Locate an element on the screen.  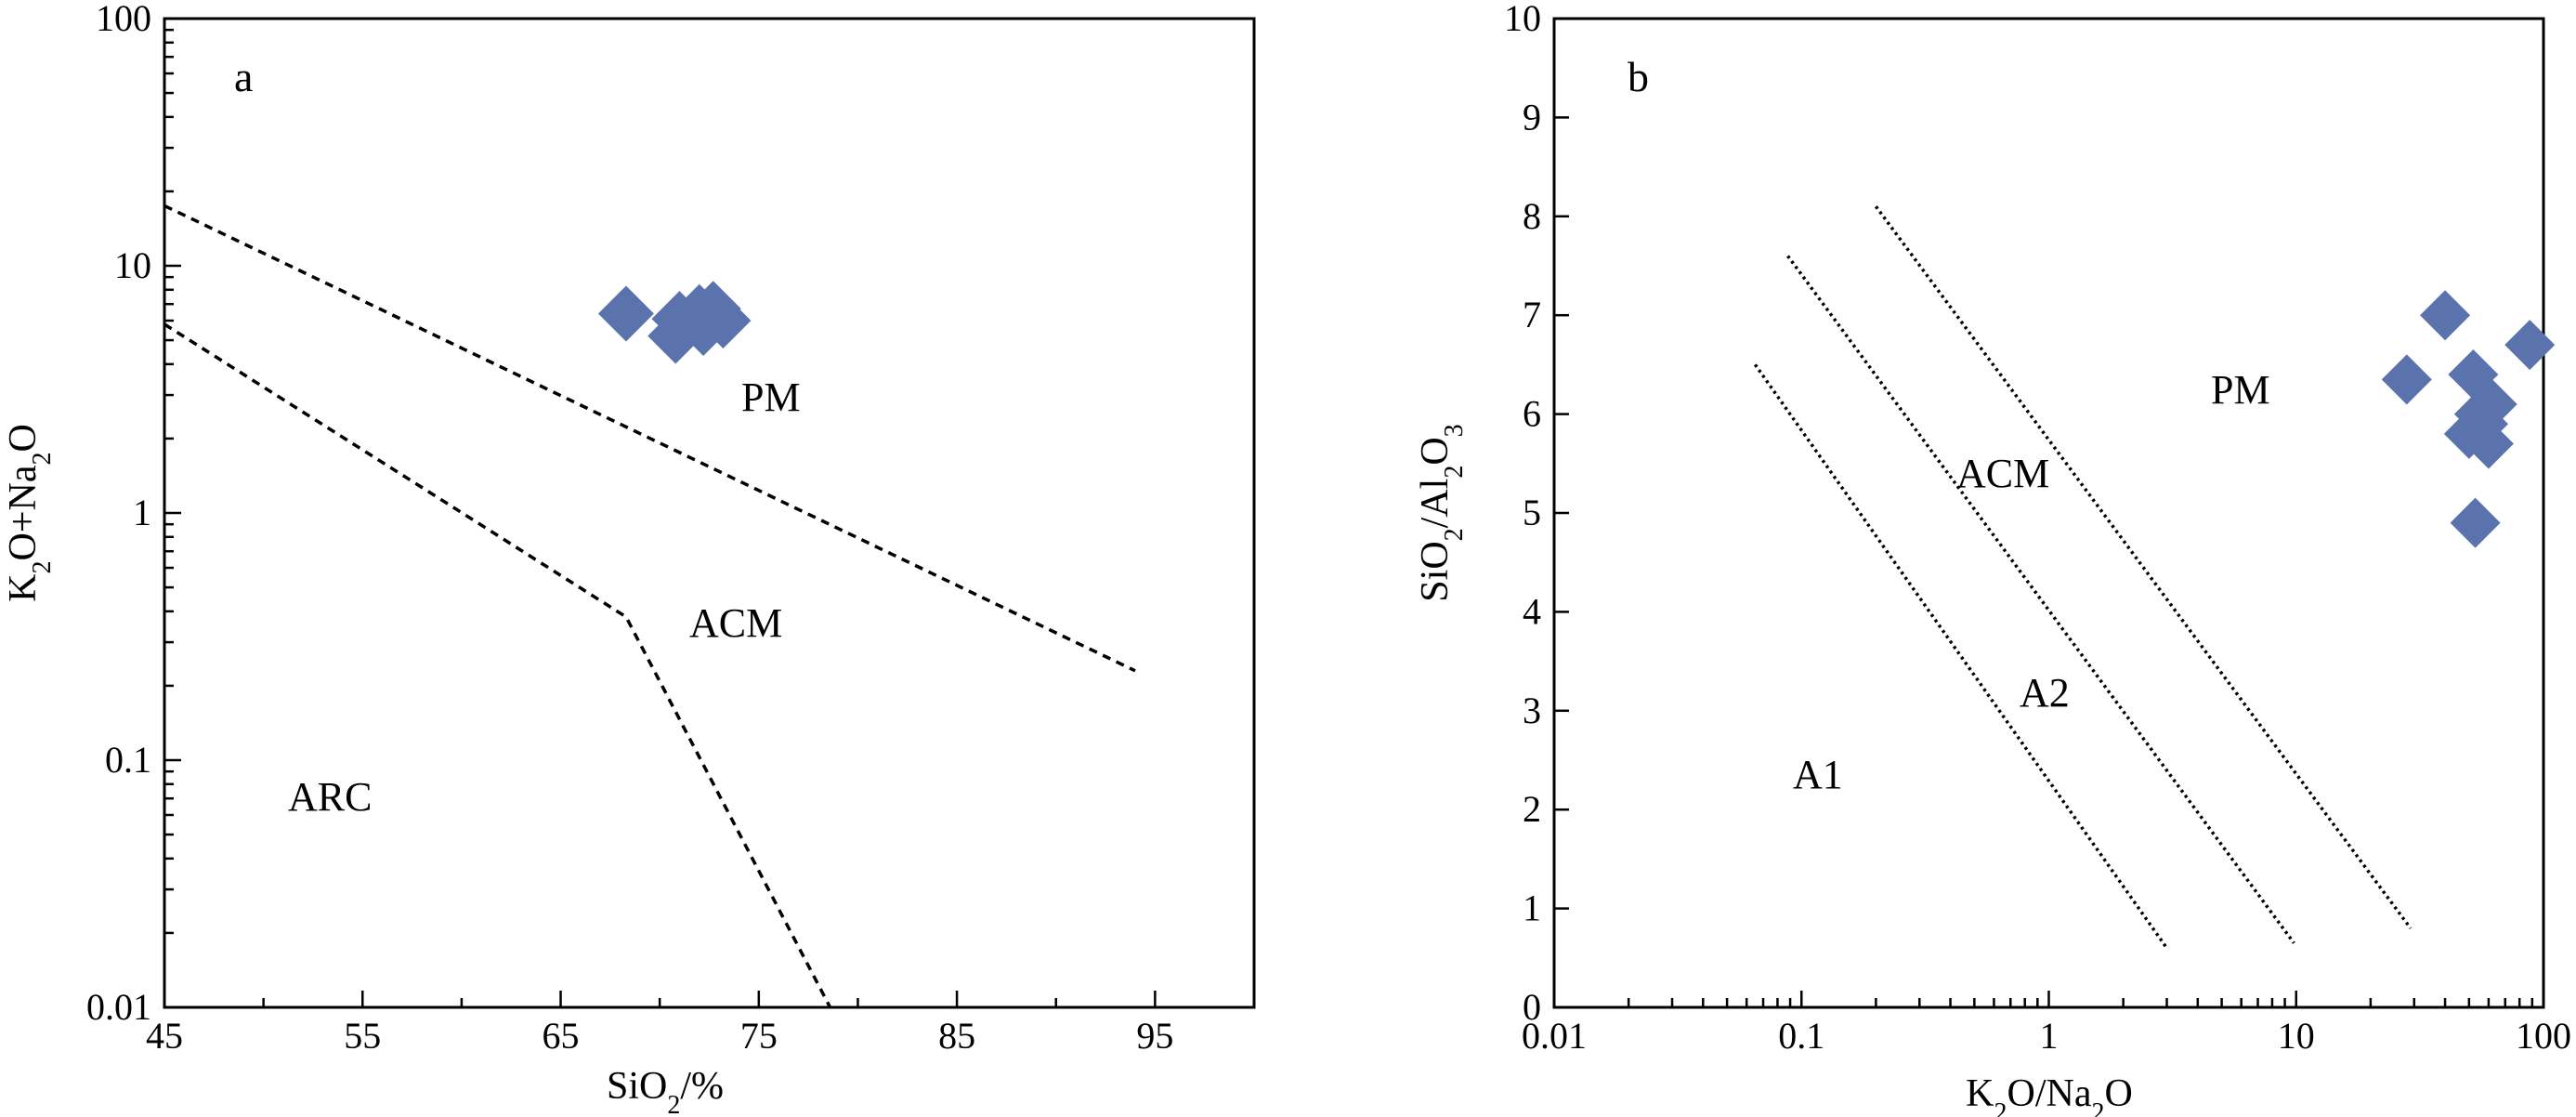
panel-a-label: a is located at coordinates (243, 76).